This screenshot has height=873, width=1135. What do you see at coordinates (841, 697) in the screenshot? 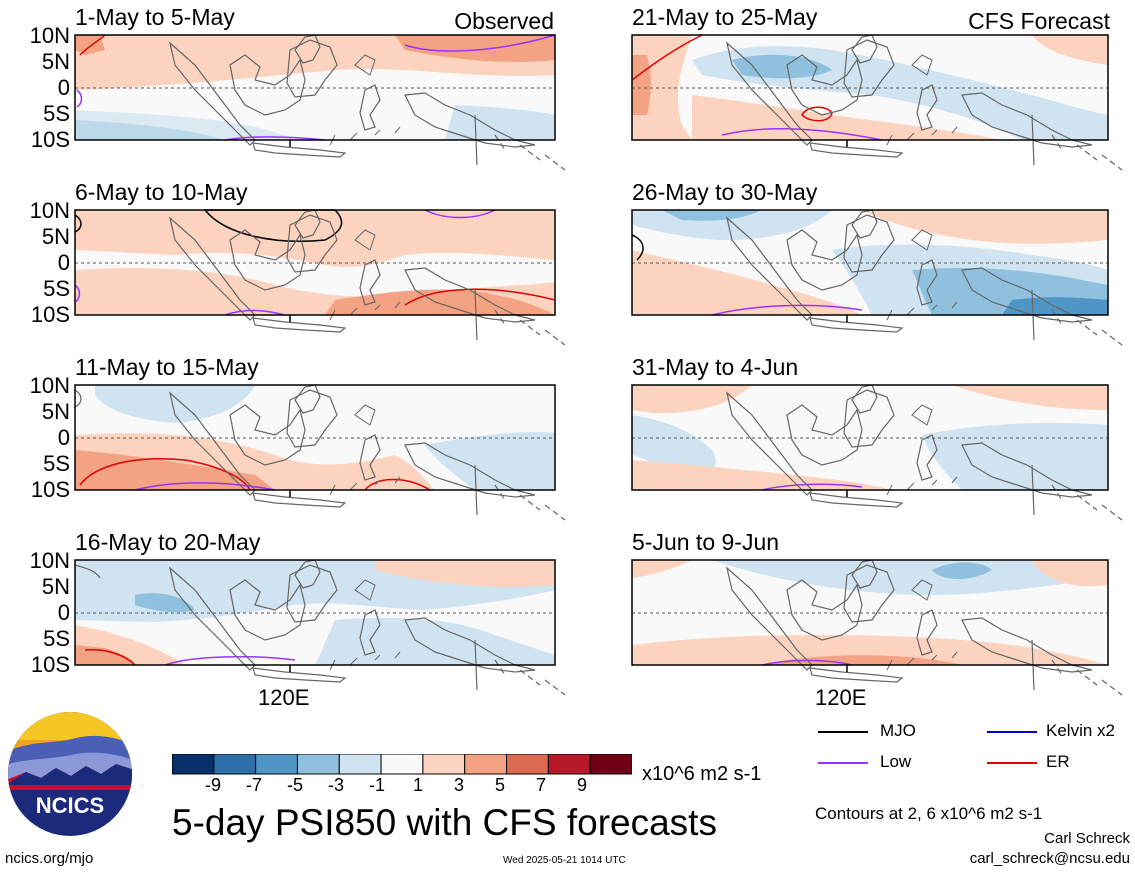
I see `lon-label-right: 120E` at bounding box center [841, 697].